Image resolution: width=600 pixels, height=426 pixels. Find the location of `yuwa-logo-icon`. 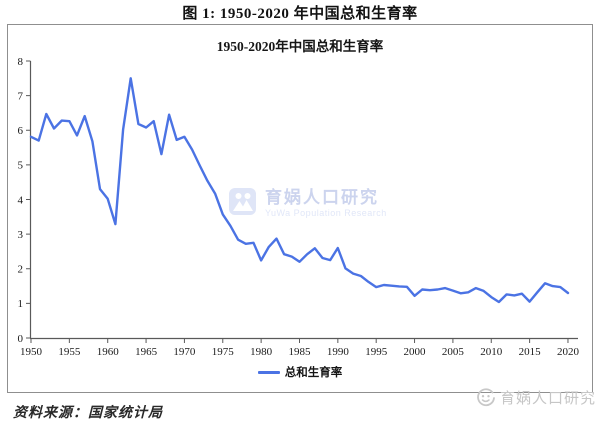

yuwa-logo-icon is located at coordinates (242, 201).